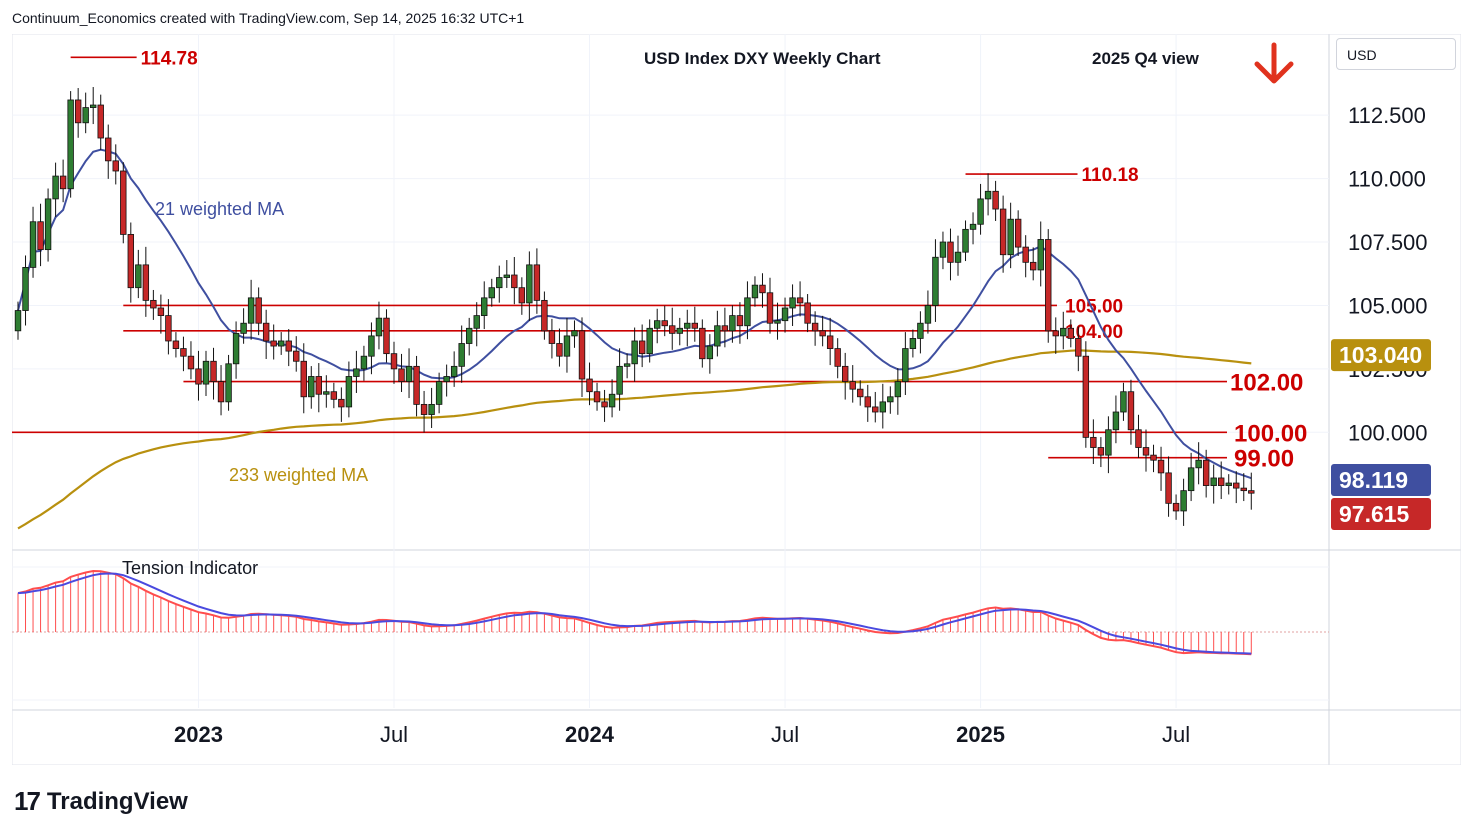 Image resolution: width=1474 pixels, height=840 pixels. What do you see at coordinates (101, 801) in the screenshot?
I see `tradingview-logo: 17 TradingView` at bounding box center [101, 801].